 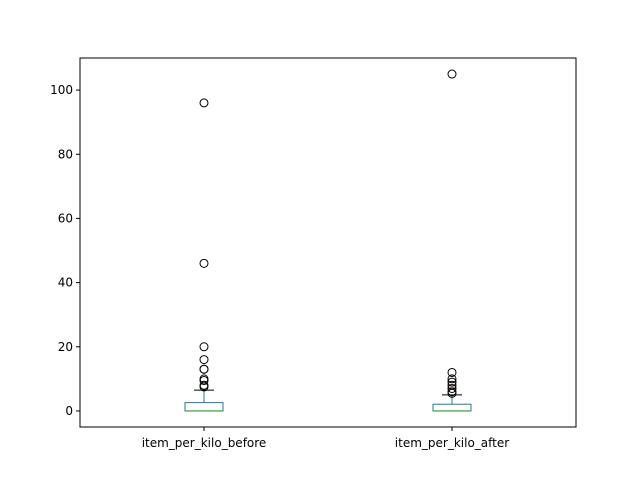 I want to click on x-axis: item_per_kilo_before item_per_kilo_after, so click(x=325, y=438).